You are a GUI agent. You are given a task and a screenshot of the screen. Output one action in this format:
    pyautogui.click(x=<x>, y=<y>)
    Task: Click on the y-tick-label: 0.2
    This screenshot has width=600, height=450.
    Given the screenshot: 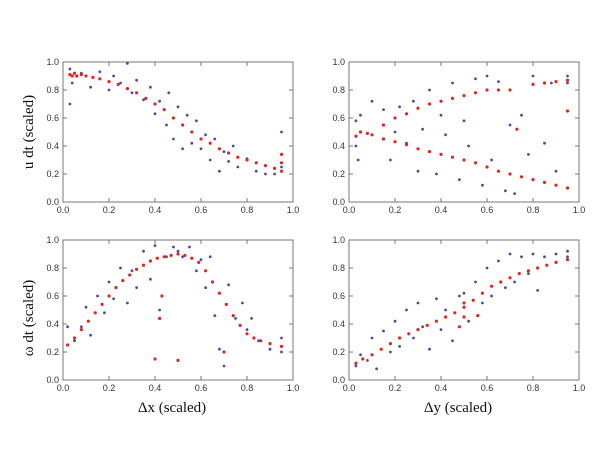 What is the action you would take?
    pyautogui.click(x=52, y=174)
    